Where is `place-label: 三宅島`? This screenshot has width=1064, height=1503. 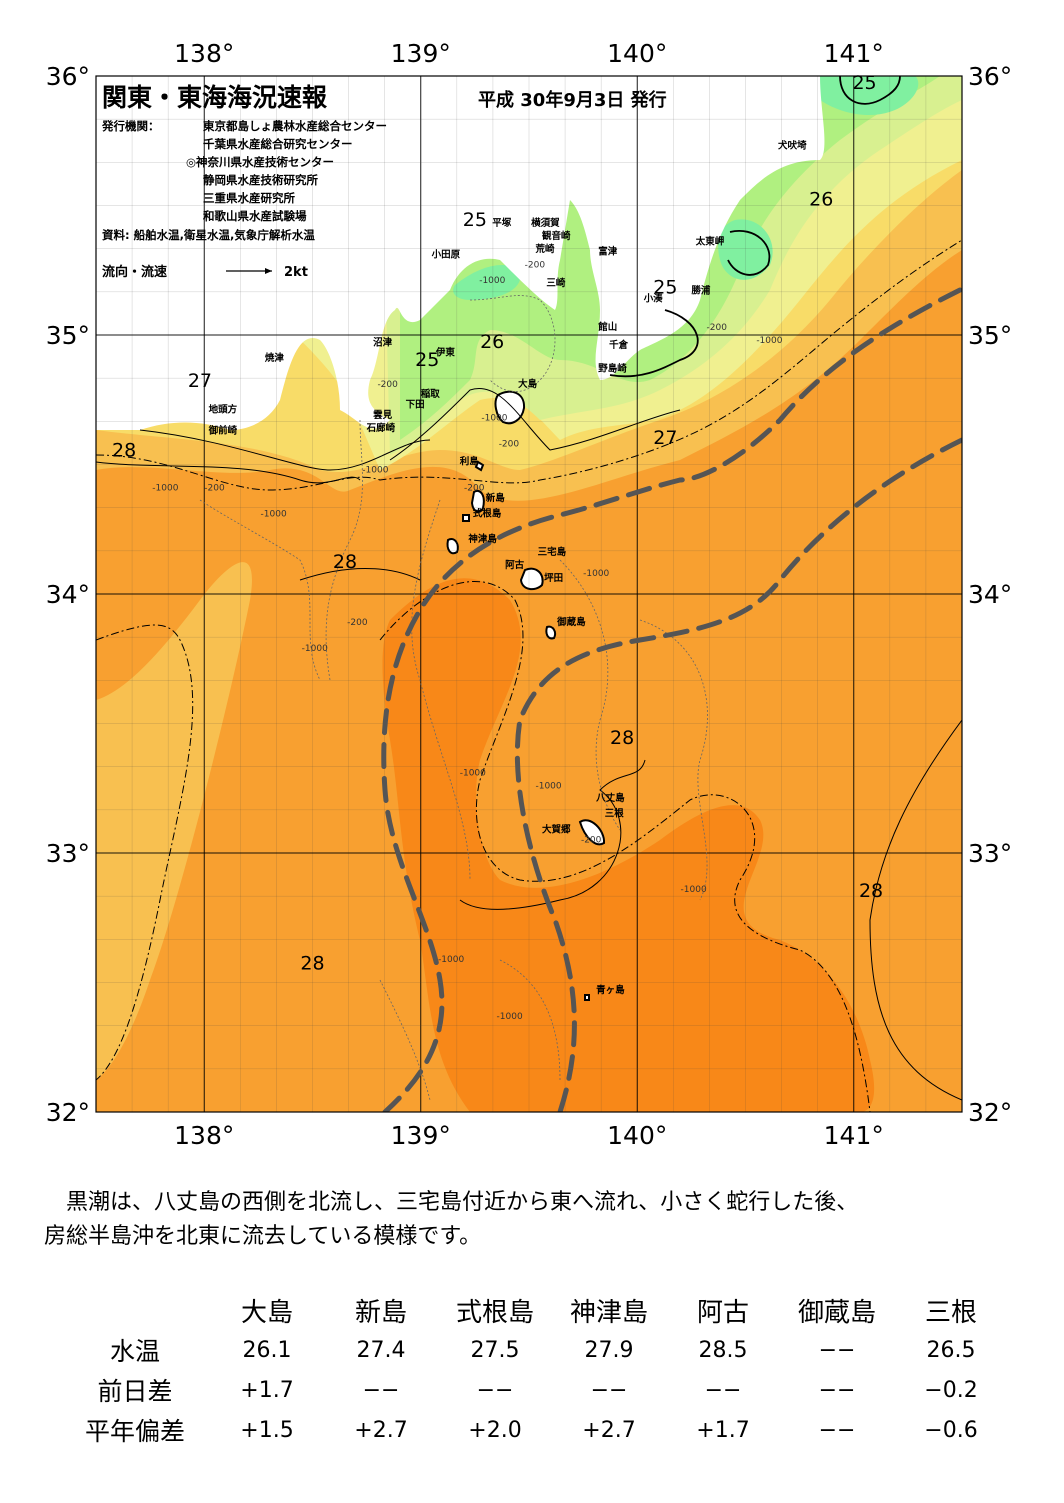
place-label: 三宅島 is located at coordinates (552, 552).